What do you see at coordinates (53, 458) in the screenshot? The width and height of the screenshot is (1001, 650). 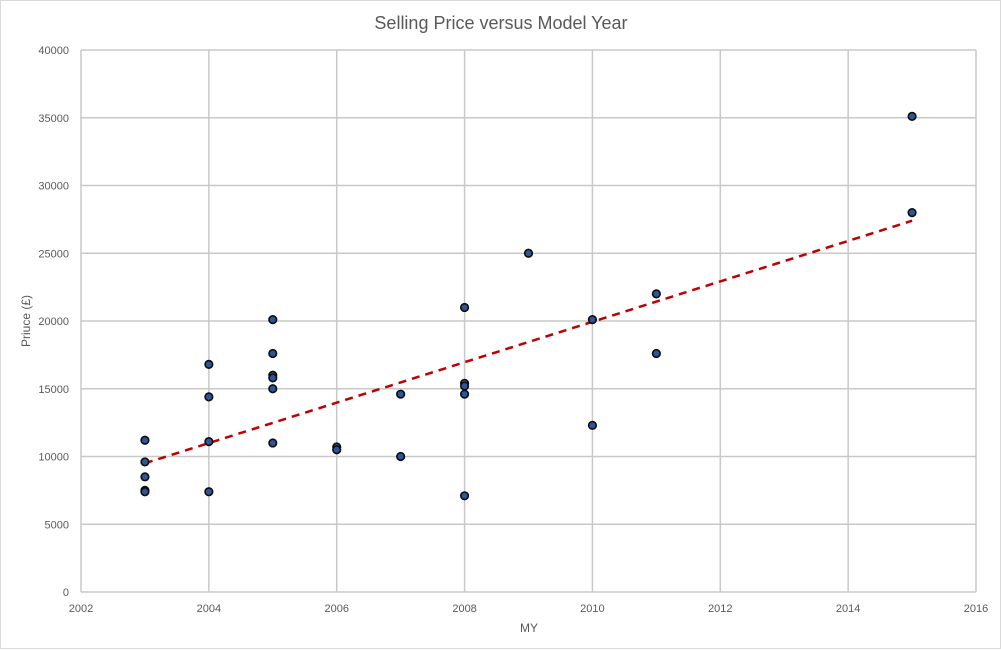 I see `y-tick-label: 10000` at bounding box center [53, 458].